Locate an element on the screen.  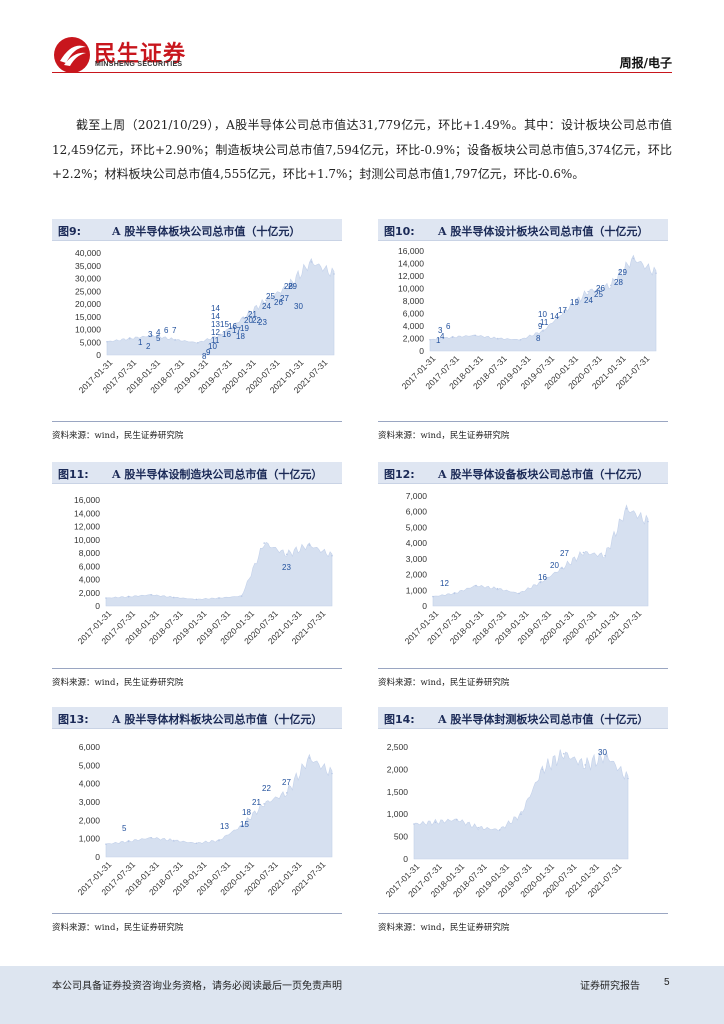
annotation-label: 26 is located at coordinates (278, 302).